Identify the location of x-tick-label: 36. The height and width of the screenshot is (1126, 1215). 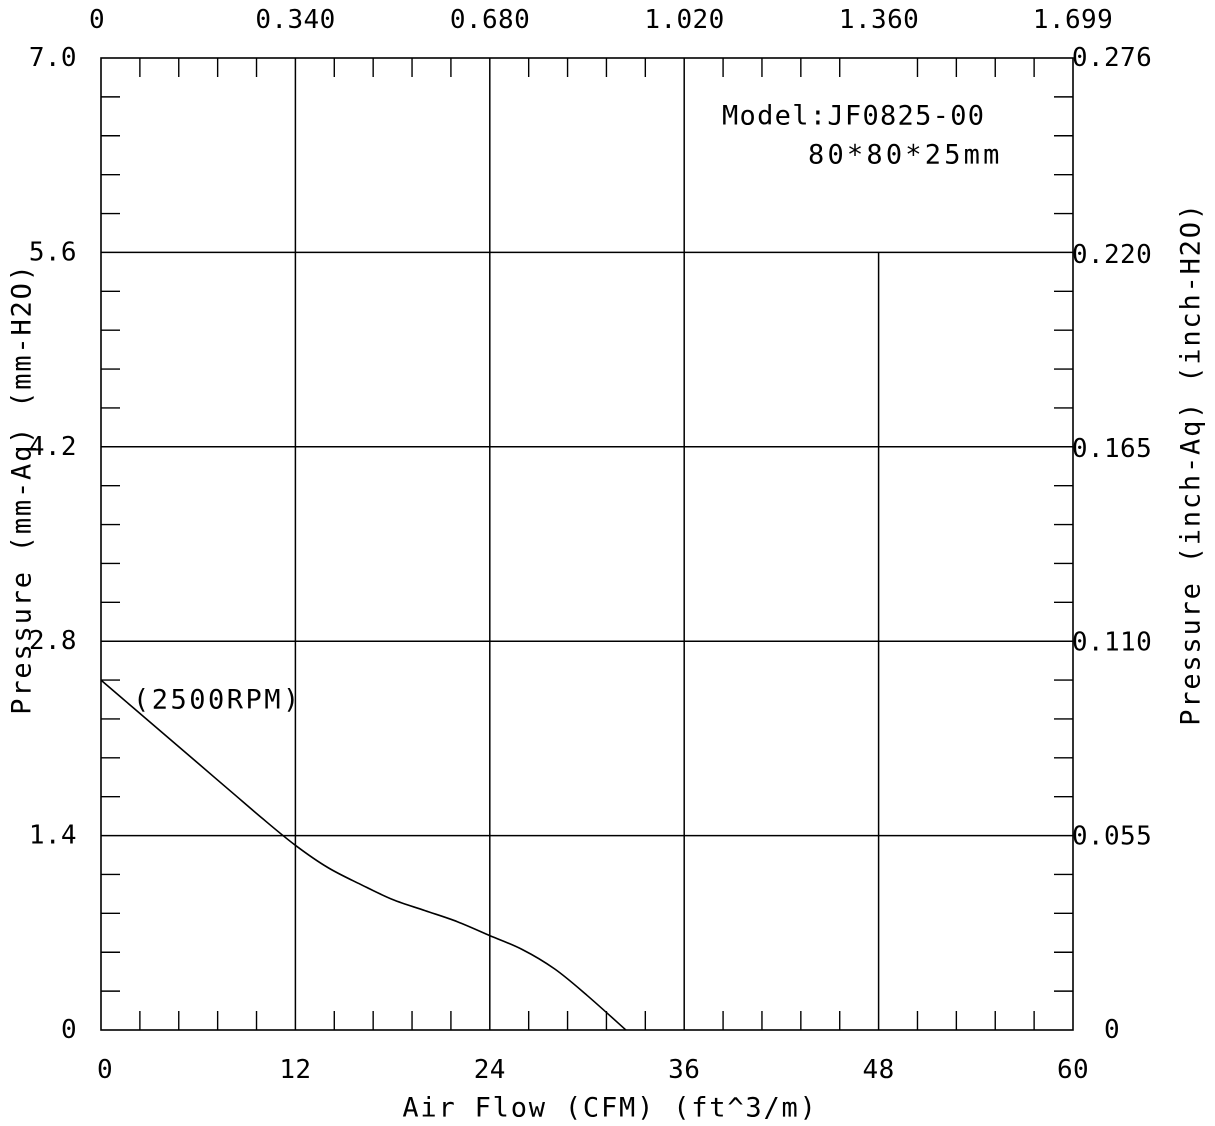
(684, 1070).